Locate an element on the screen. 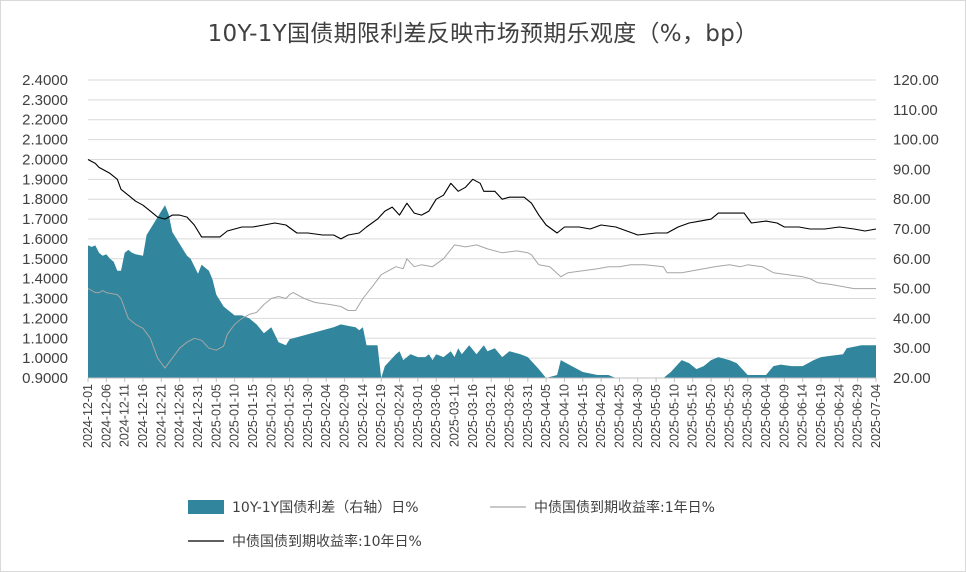 This screenshot has height=572, width=966. x-axis-tick-label: 2025-05-20 is located at coordinates (711, 416).